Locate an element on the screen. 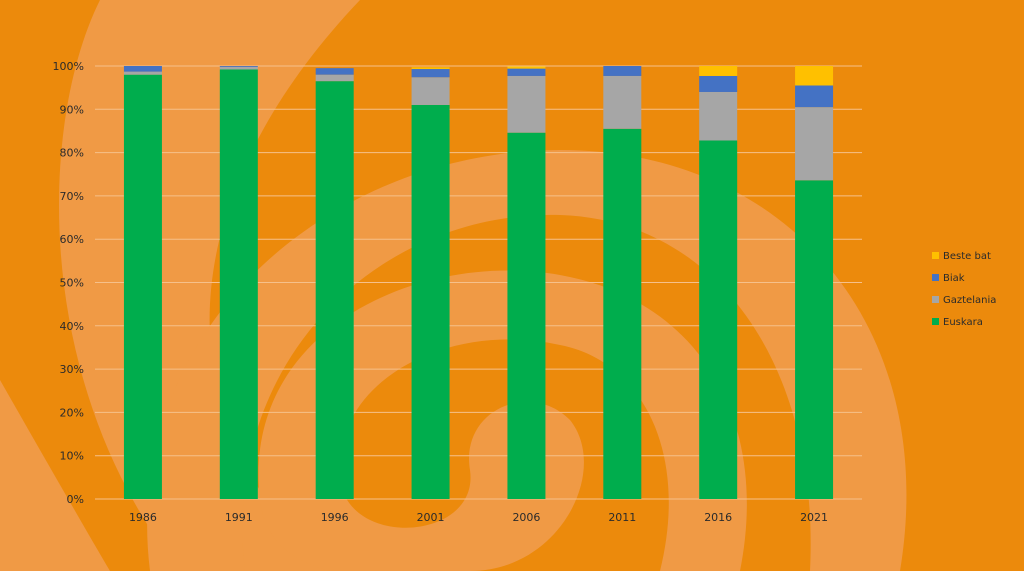  y-tick-label: 100% is located at coordinates (68, 66).